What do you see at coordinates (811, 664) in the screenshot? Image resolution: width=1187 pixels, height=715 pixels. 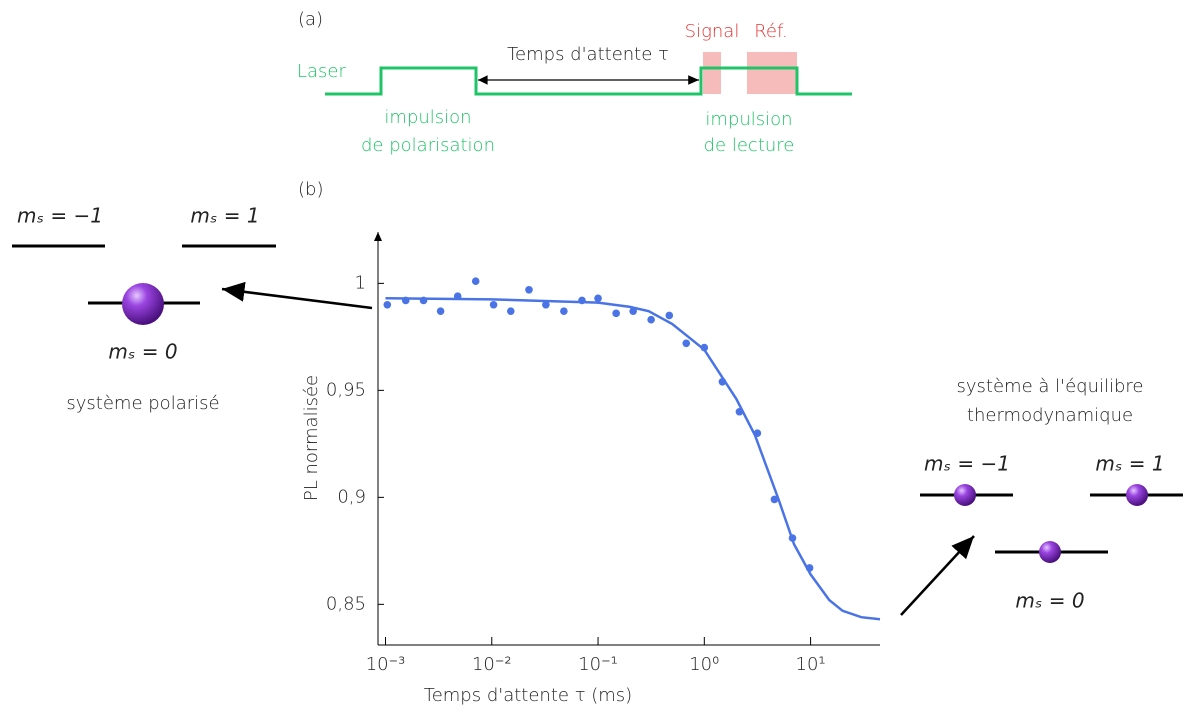 I see `x-tick-label: 10¹` at bounding box center [811, 664].